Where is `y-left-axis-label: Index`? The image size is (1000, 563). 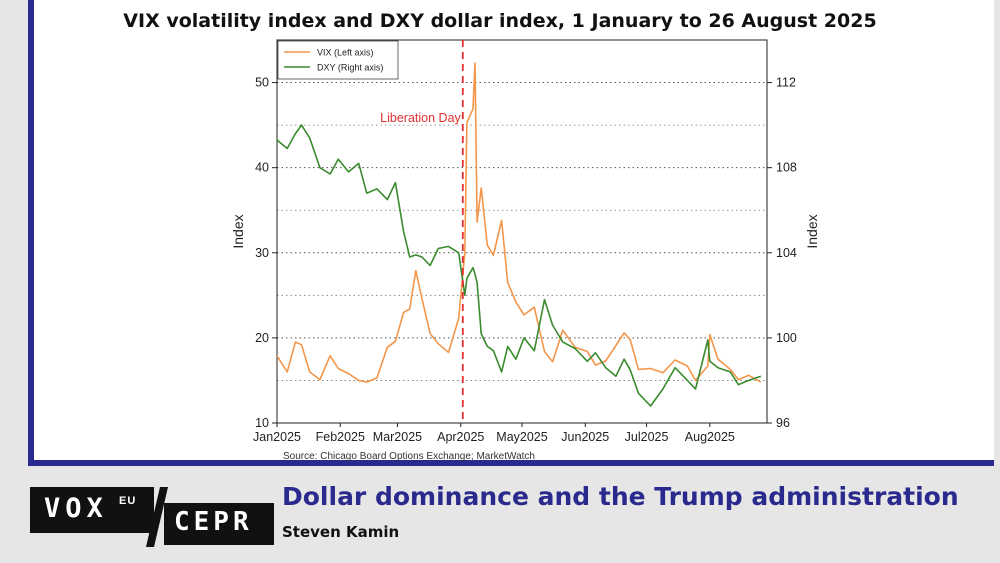 y-left-axis-label: Index is located at coordinates (238, 231).